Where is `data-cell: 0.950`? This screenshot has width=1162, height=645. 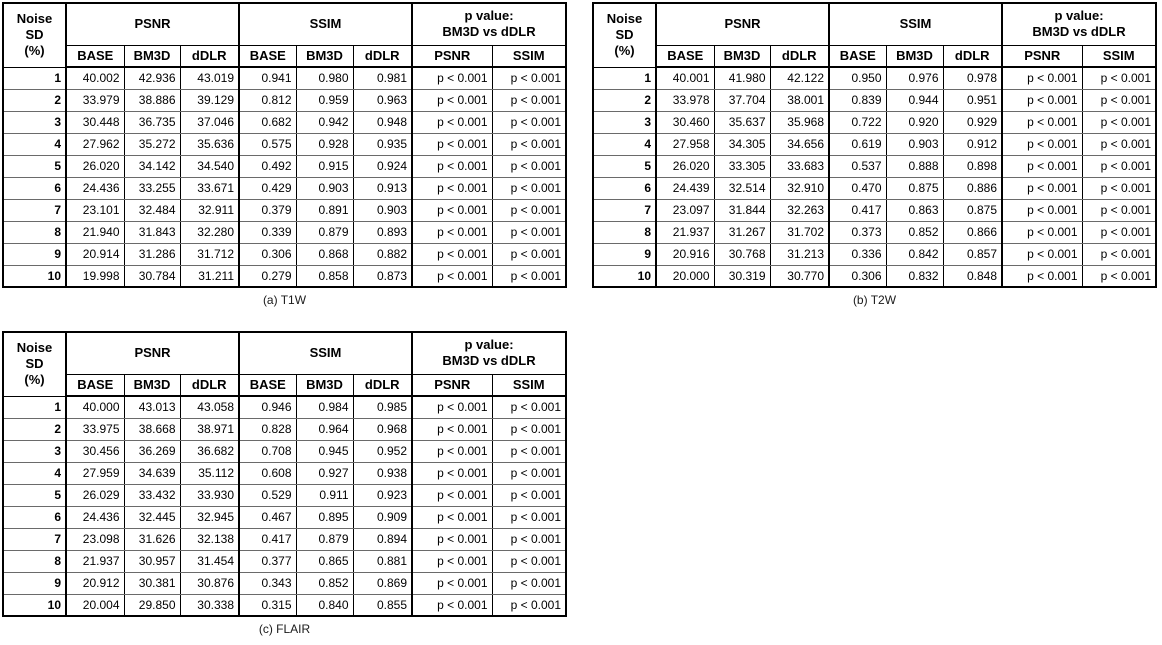 data-cell: 0.950 is located at coordinates (857, 78).